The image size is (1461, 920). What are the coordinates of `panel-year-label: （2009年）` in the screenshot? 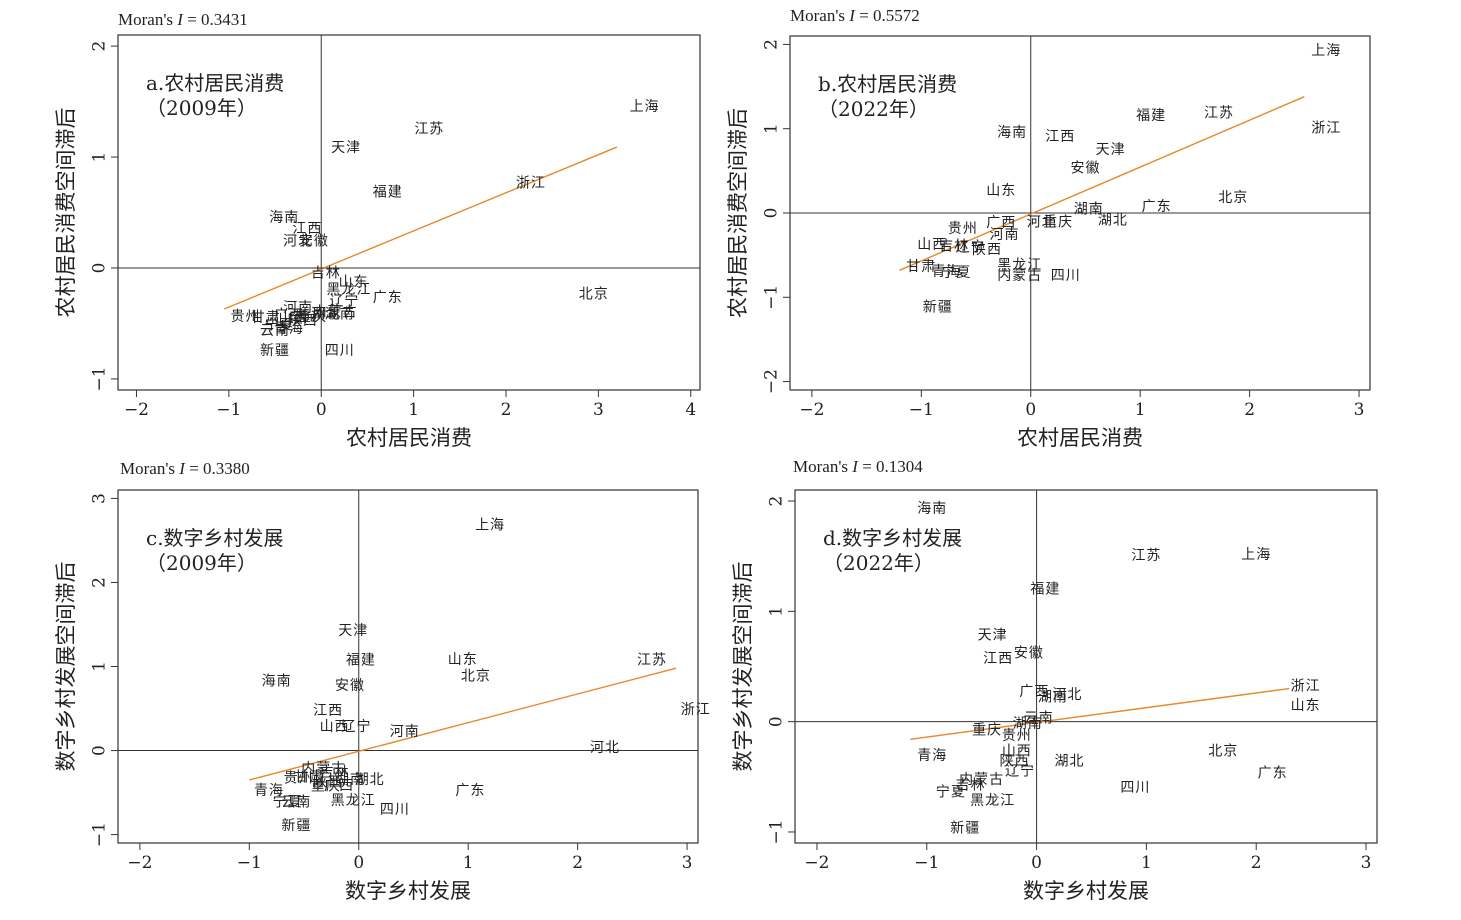 It's located at (201, 108).